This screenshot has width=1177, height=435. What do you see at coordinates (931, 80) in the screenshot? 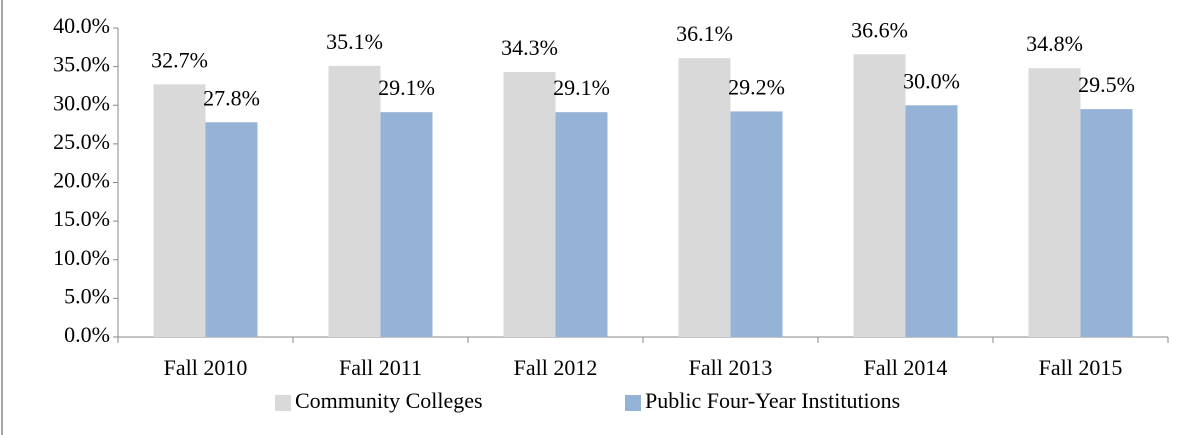
I see `value-label: 30.0%` at bounding box center [931, 80].